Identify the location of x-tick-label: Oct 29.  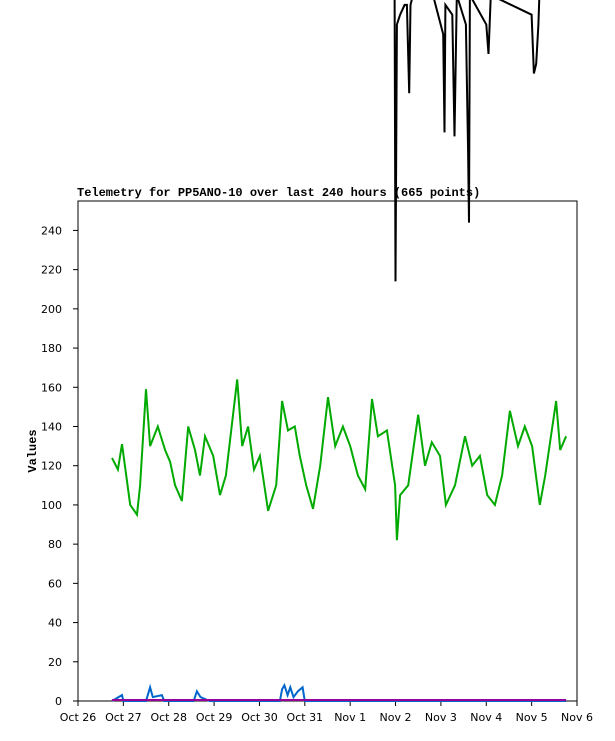
(214, 717).